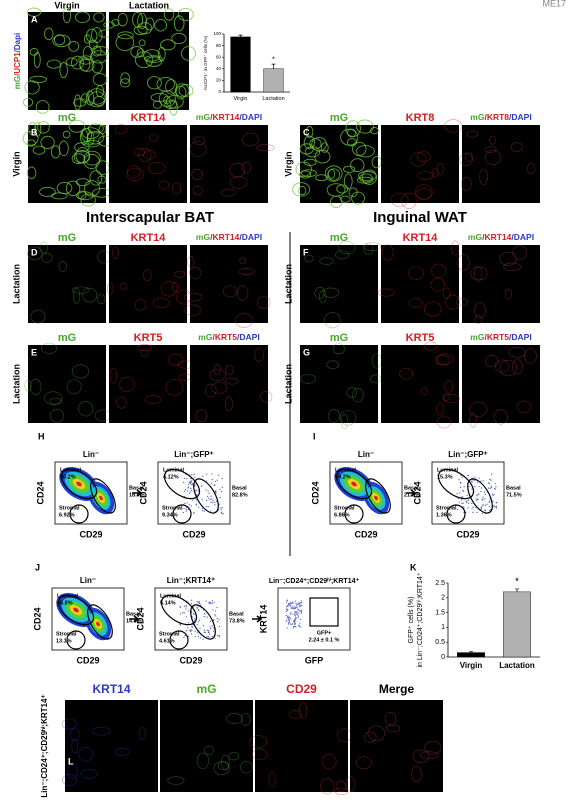 The height and width of the screenshot is (800, 572). I want to click on x-tick-label: Virgin, so click(241, 99).